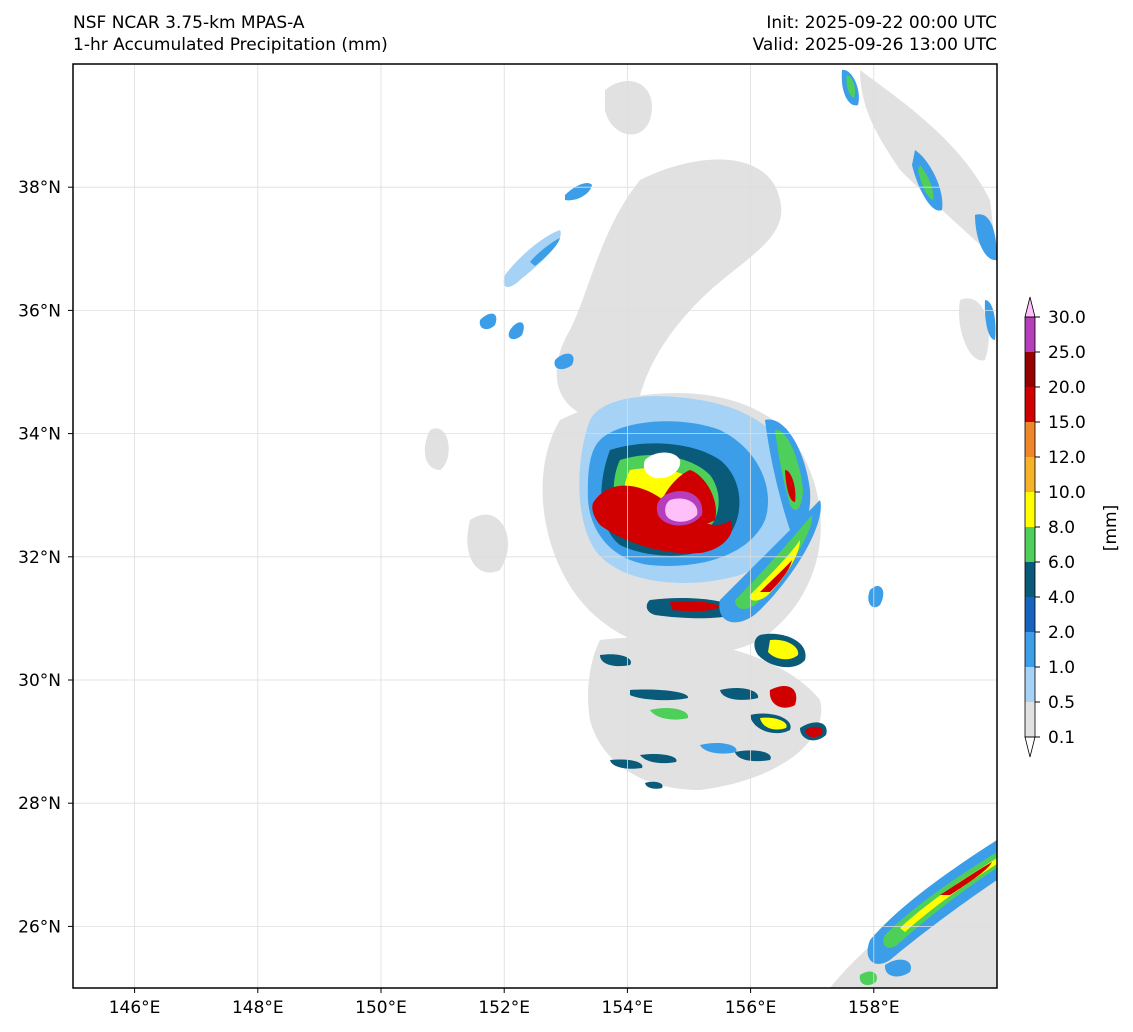 The height and width of the screenshot is (1032, 1133). Describe the element at coordinates (1067, 388) in the screenshot. I see `colorbar-tick-label: 20.0` at that location.